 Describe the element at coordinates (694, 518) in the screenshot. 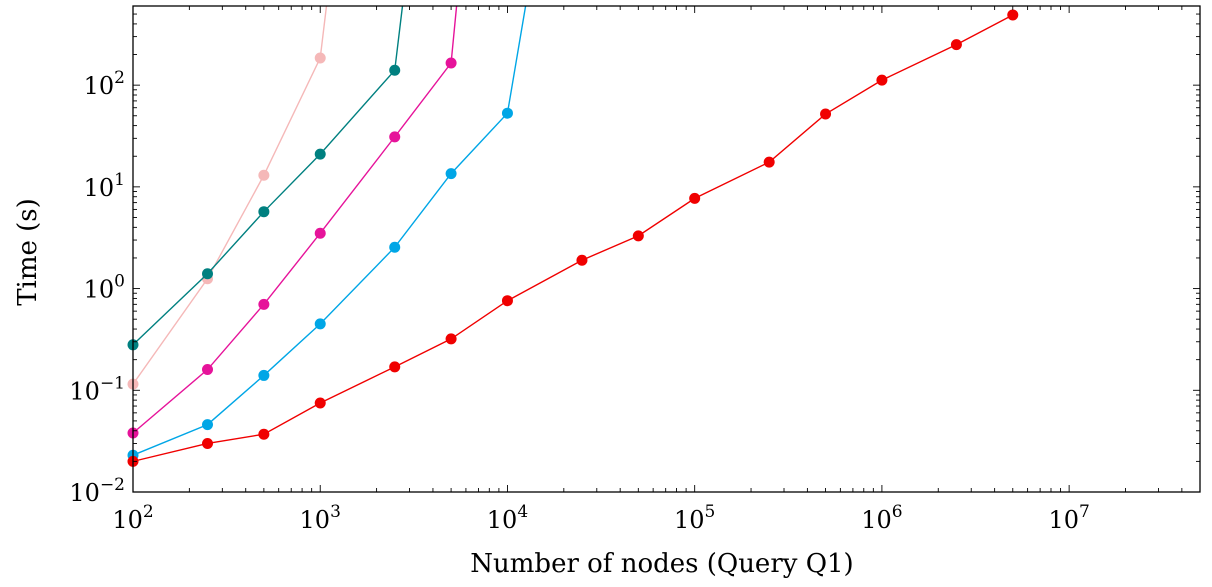

I see `x-tick-label: 10⁵` at that location.